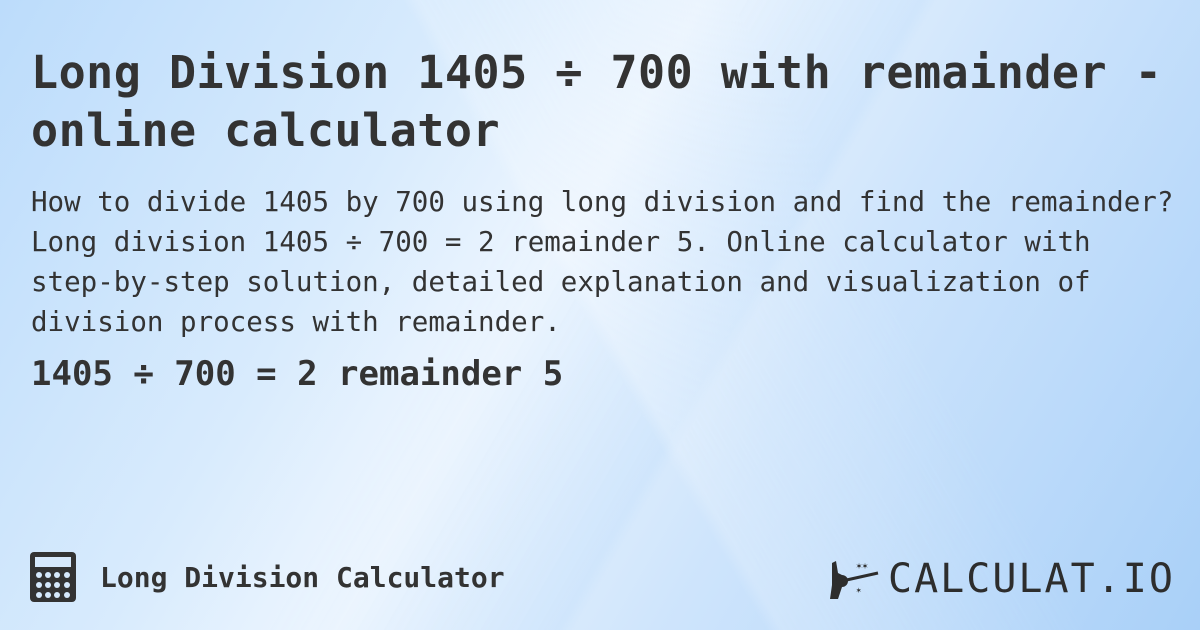  Describe the element at coordinates (53, 577) in the screenshot. I see `calculator-icon` at that location.